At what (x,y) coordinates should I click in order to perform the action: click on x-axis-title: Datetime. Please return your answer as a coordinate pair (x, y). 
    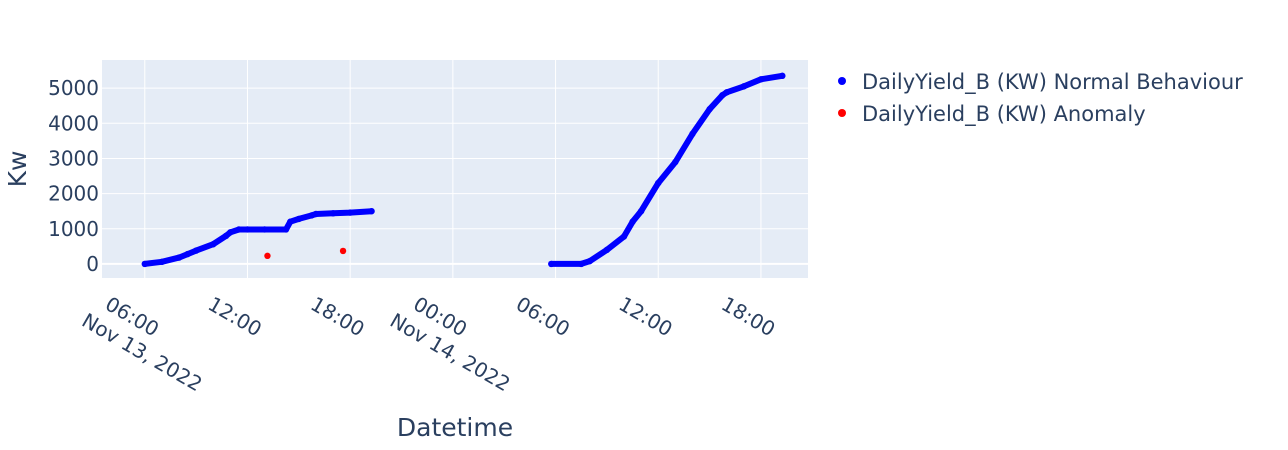
    Looking at the image, I should click on (455, 427).